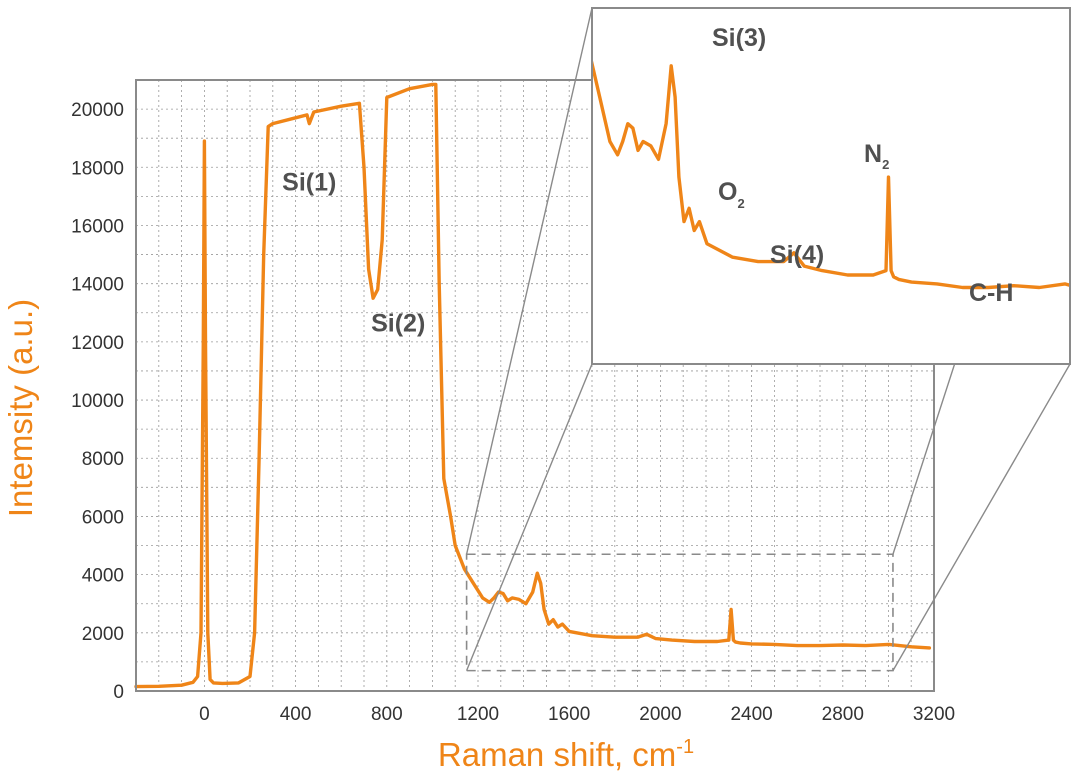  Describe the element at coordinates (660, 714) in the screenshot. I see `x-tick-label: 2000` at that location.